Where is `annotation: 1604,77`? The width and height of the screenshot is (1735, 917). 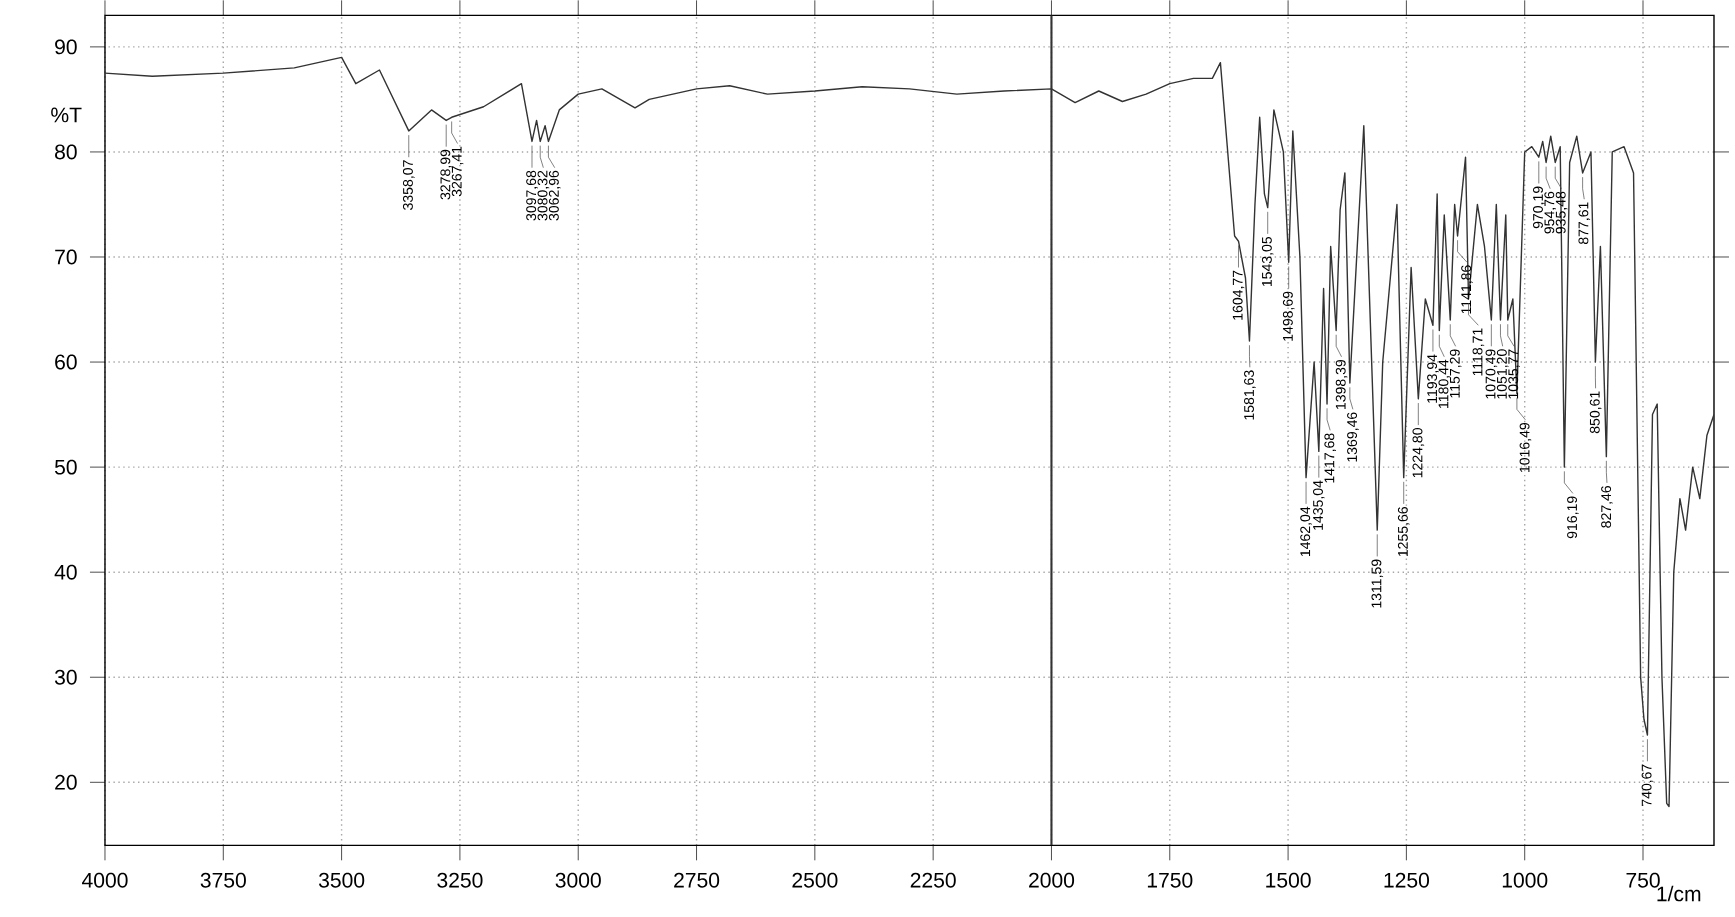
annotation: 1604,77 is located at coordinates (1238, 295).